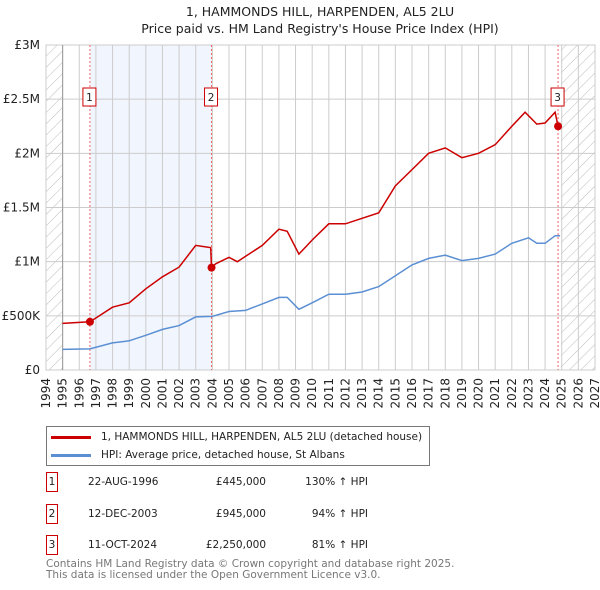 Image resolution: width=600 pixels, height=590 pixels. What do you see at coordinates (129, 393) in the screenshot?
I see `x-tick-label: 1999` at bounding box center [129, 393].